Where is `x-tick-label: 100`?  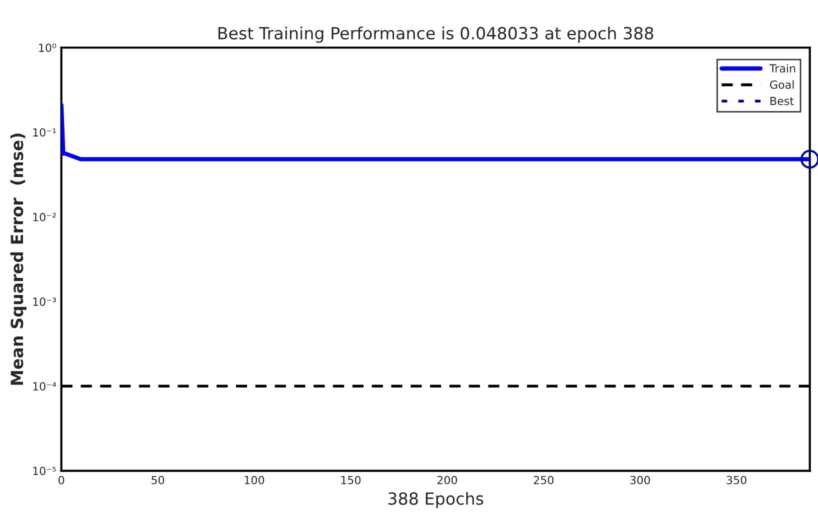
x-tick-label: 100 is located at coordinates (254, 480).